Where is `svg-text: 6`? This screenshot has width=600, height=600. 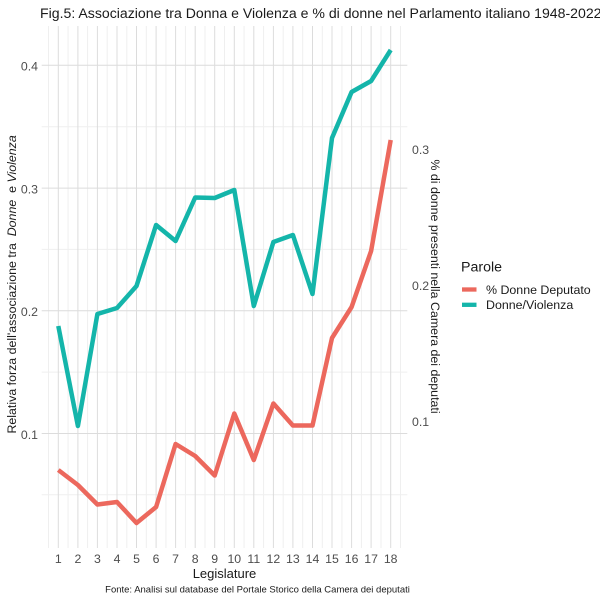 svg-text: 6 is located at coordinates (156, 559).